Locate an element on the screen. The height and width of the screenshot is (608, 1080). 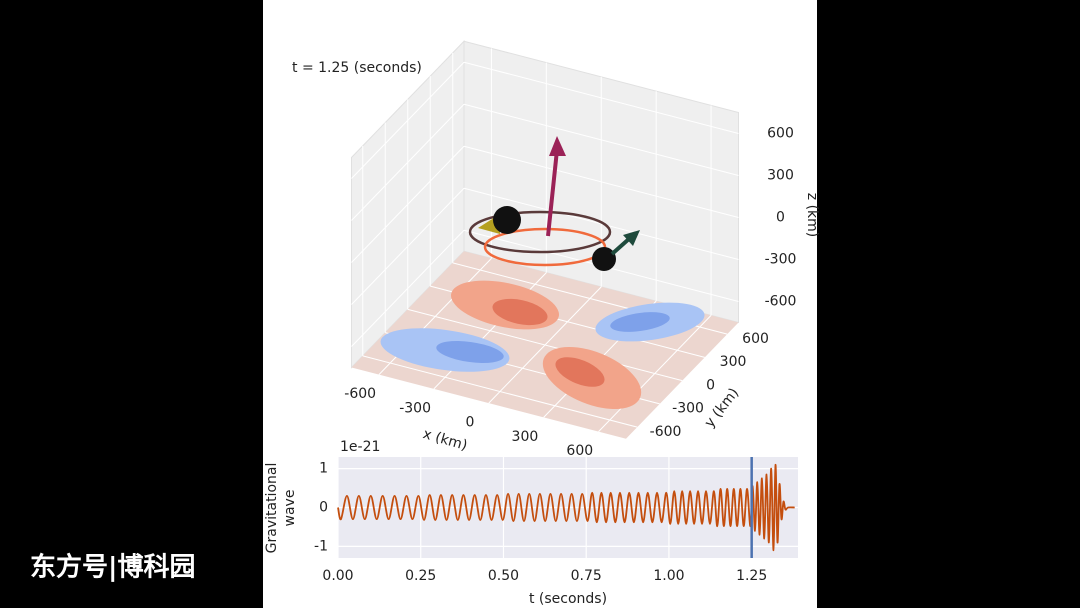
scene is located at coordinates (542, 272).